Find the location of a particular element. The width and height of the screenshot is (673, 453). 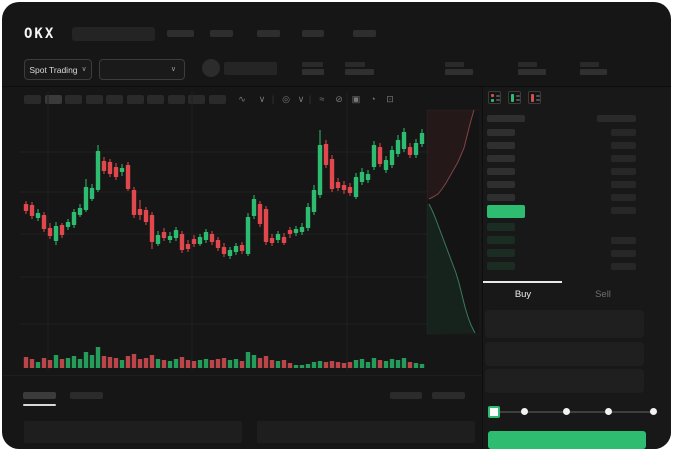

candle-type-icon: ∿ is located at coordinates (242, 99).